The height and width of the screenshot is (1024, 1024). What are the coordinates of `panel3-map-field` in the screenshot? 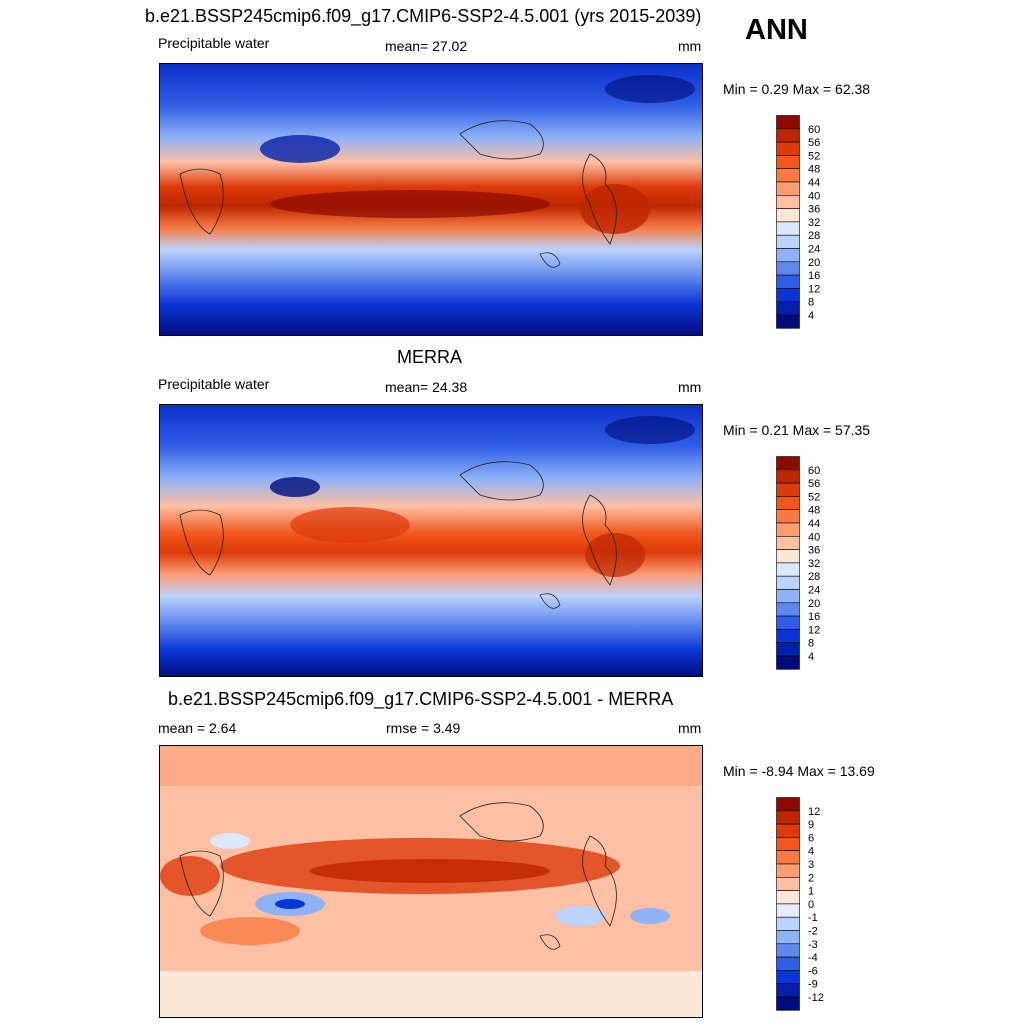 It's located at (431, 881).